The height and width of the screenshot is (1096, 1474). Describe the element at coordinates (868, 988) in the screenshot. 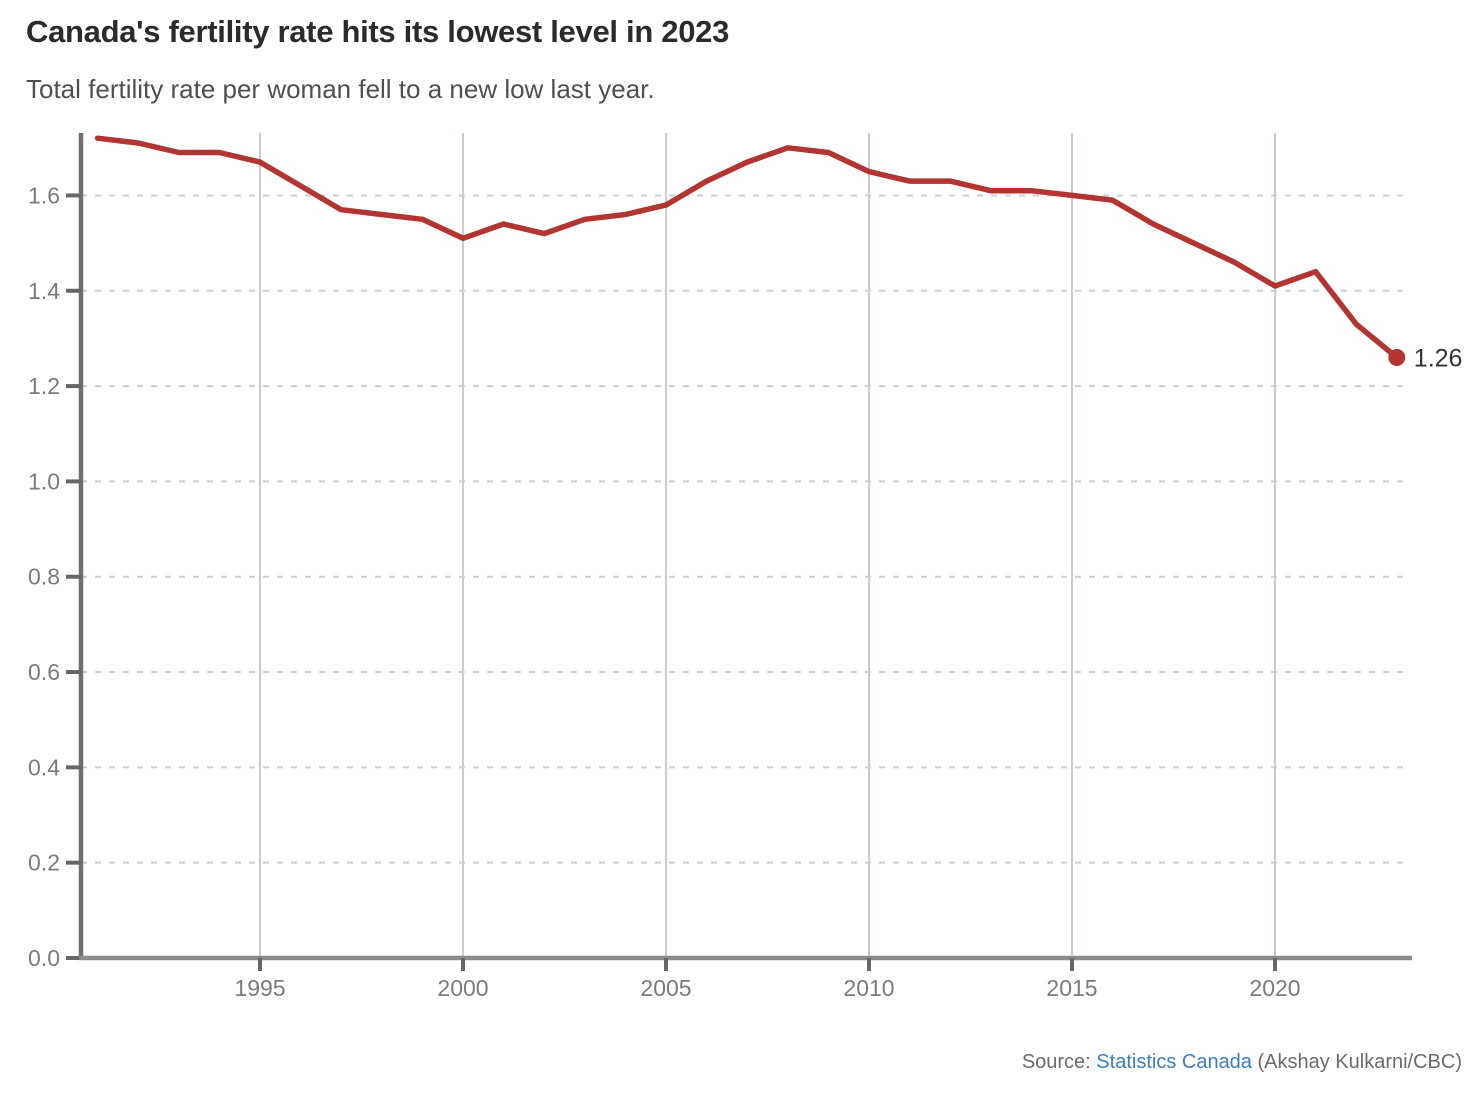

I see `x-axis-tick-label: 2010` at that location.